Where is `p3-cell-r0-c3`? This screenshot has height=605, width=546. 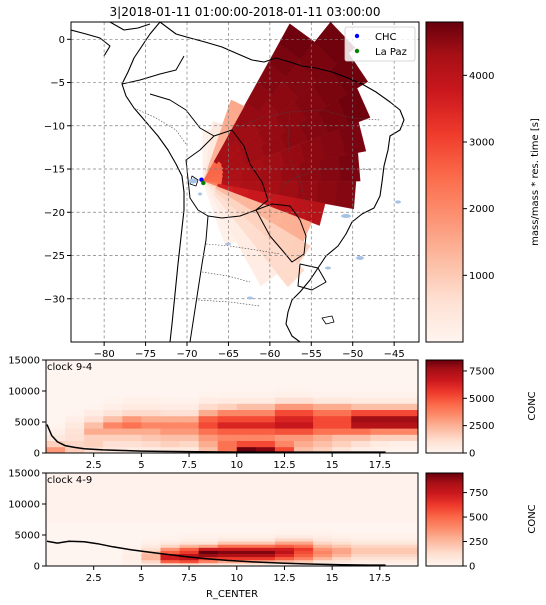 p3-cell-r0-c3 is located at coordinates (113, 564).